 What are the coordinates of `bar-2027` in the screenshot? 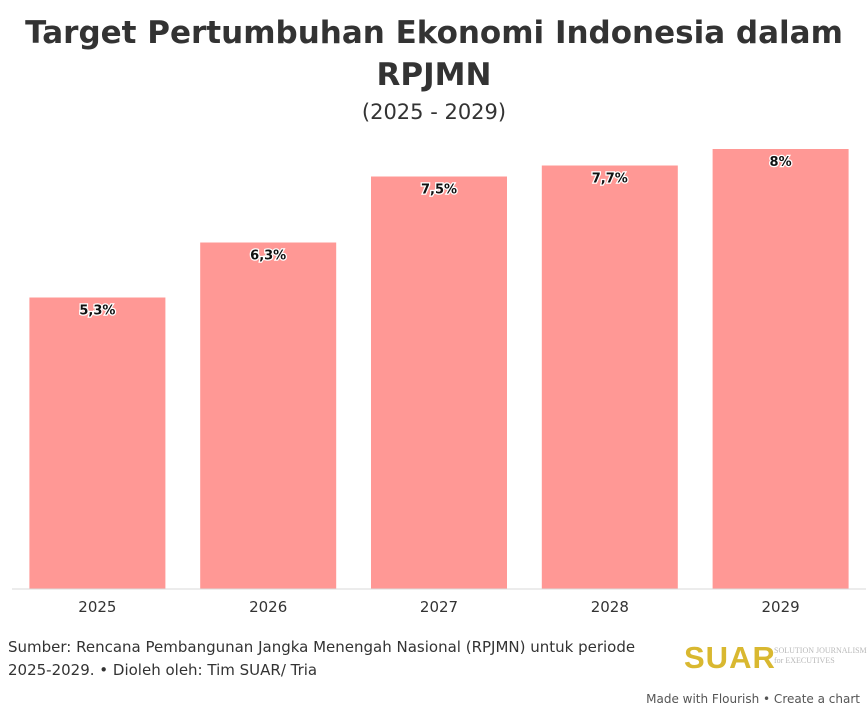 It's located at (439, 382).